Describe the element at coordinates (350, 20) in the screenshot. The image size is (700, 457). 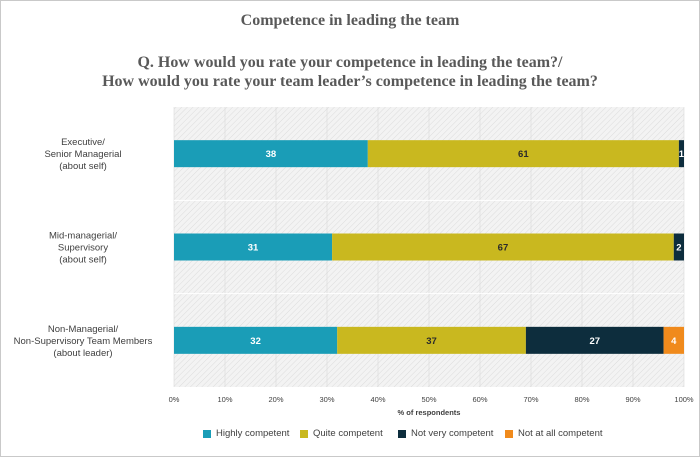
I see `chart-title: Competence in leading the team` at that location.